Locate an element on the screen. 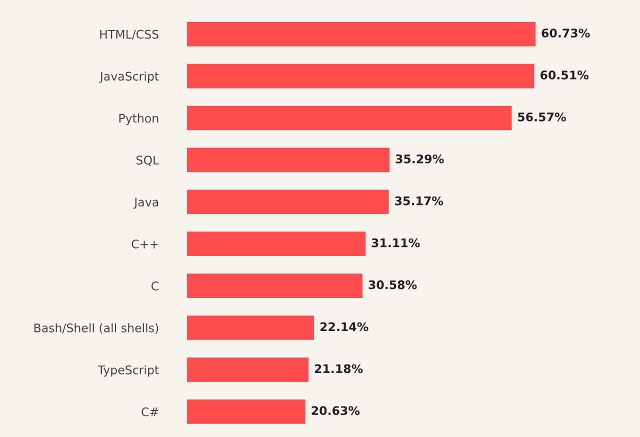 This screenshot has width=640, height=437. y-tick-label: SQL is located at coordinates (148, 161).